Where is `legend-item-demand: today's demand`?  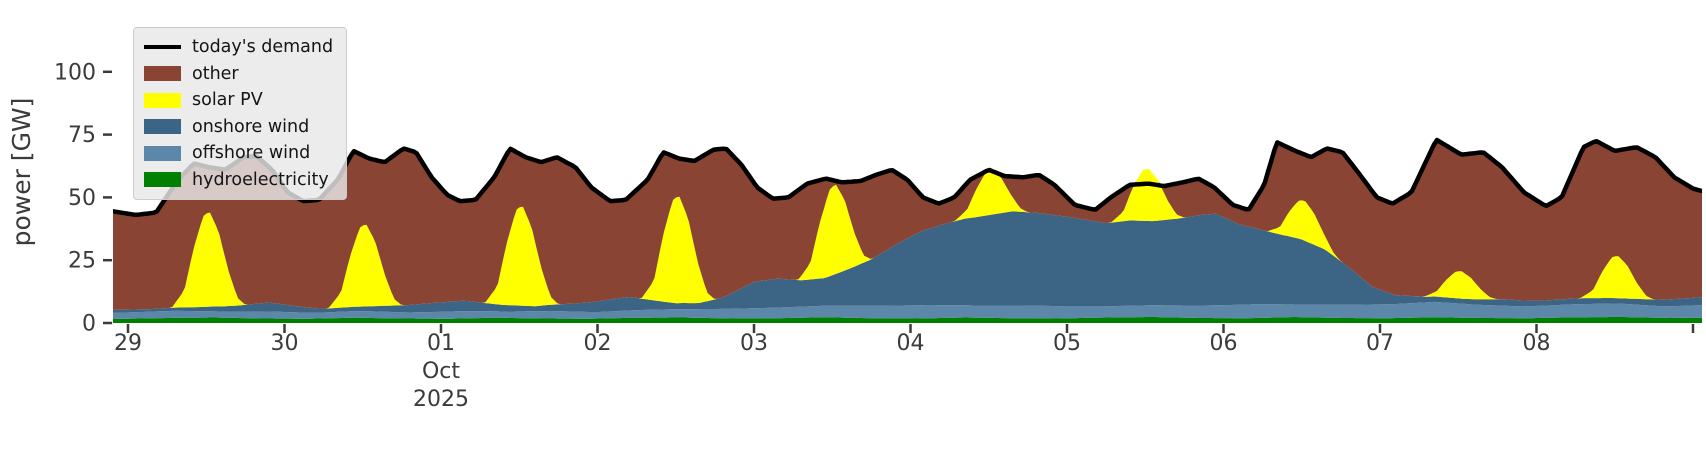 legend-item-demand: today's demand is located at coordinates (239, 47).